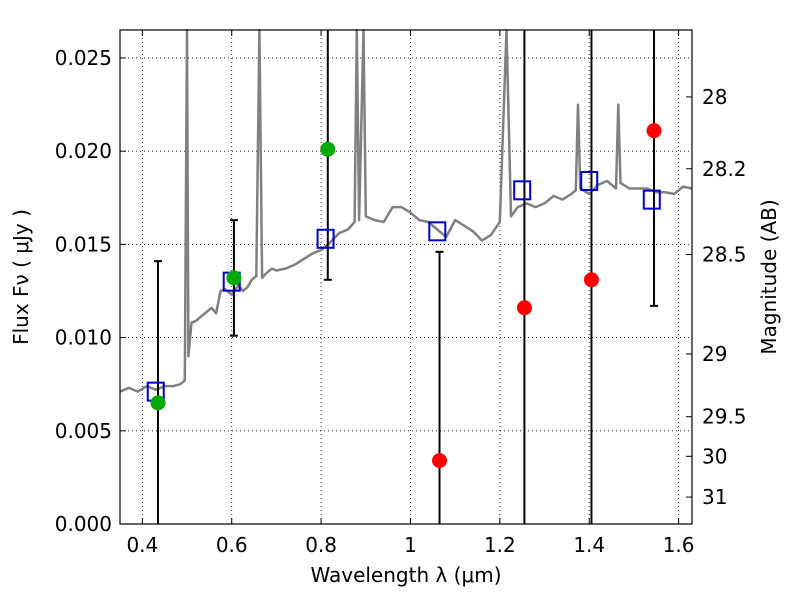 The height and width of the screenshot is (600, 800). What do you see at coordinates (714, 97) in the screenshot?
I see `right-tick-label: 28` at bounding box center [714, 97].